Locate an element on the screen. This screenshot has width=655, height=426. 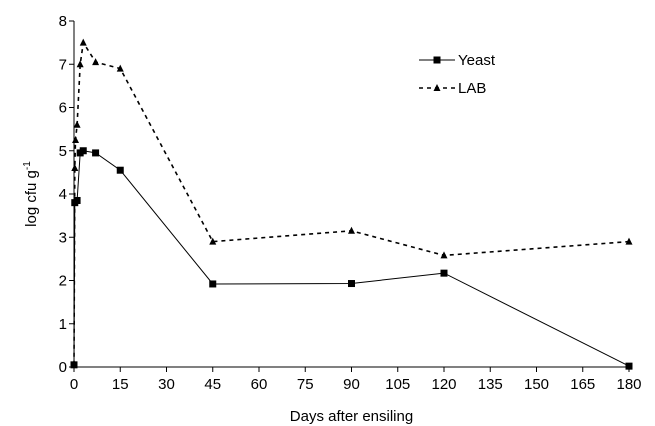
x-tick-label: 180 is located at coordinates (628, 384).